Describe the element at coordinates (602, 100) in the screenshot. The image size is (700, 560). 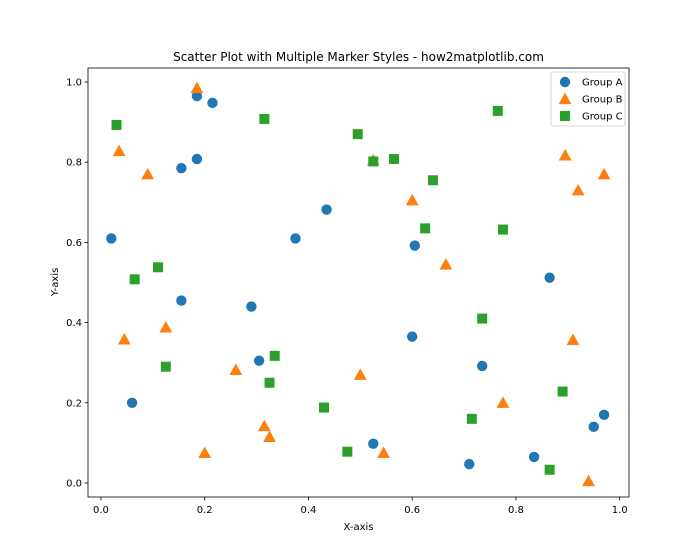
I see `legend-label: Group B` at that location.